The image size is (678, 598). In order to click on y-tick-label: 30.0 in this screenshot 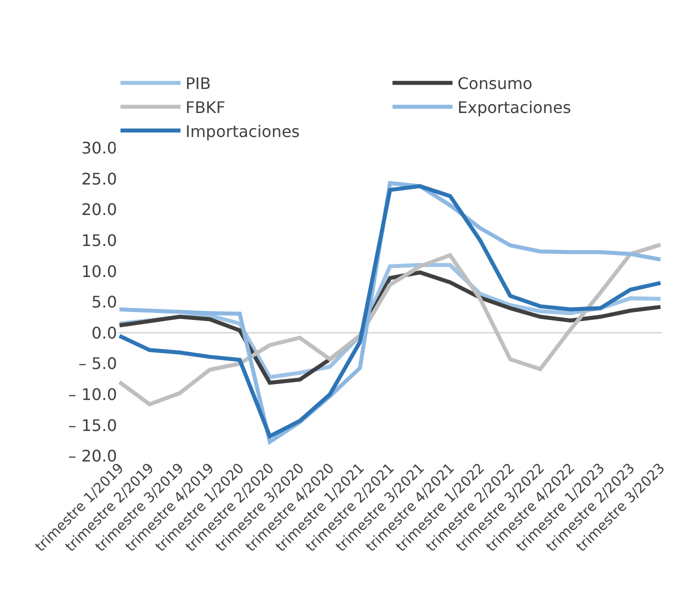, I will do `click(99, 148)`.